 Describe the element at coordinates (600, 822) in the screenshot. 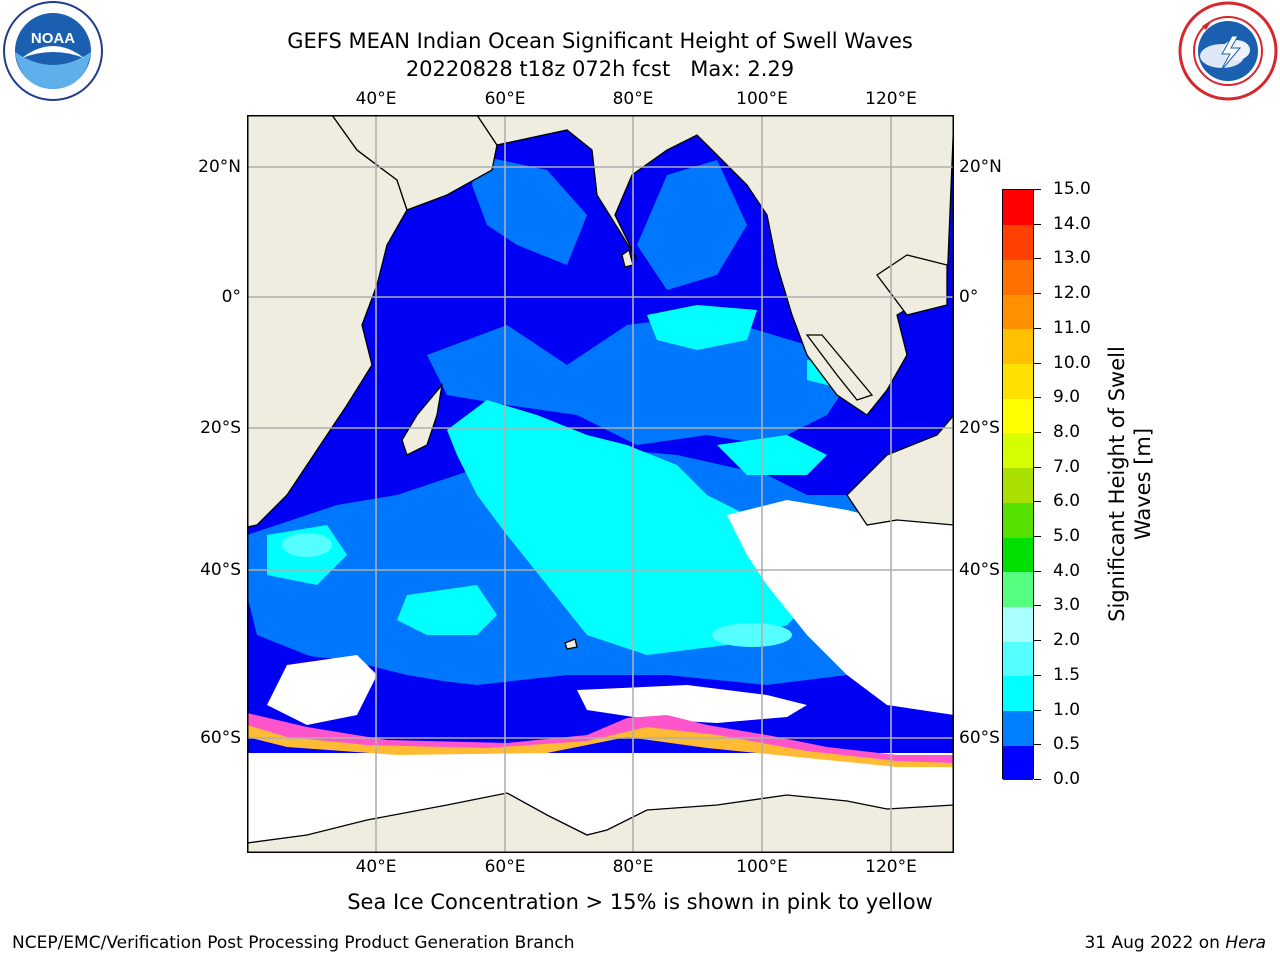

I see `land-antarctica` at that location.